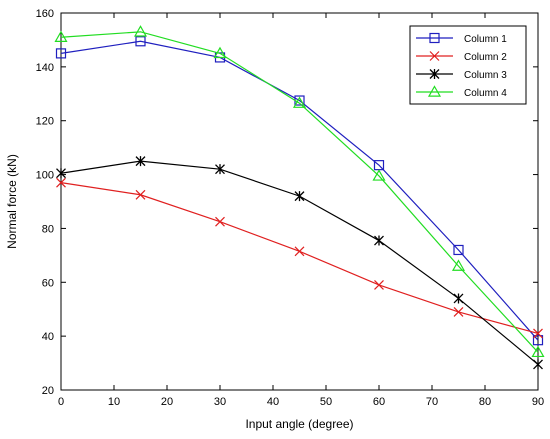 The width and height of the screenshot is (550, 439). I want to click on y-tick-label: 60, so click(48, 283).